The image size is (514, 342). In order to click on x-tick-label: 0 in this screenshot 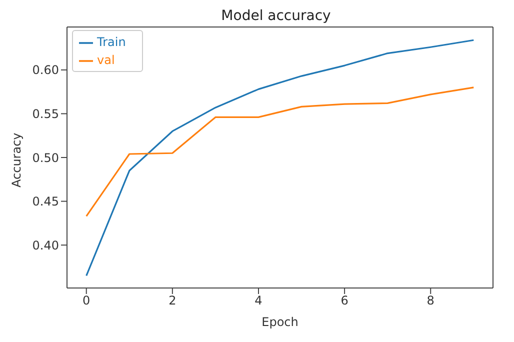, I will do `click(86, 301)`.